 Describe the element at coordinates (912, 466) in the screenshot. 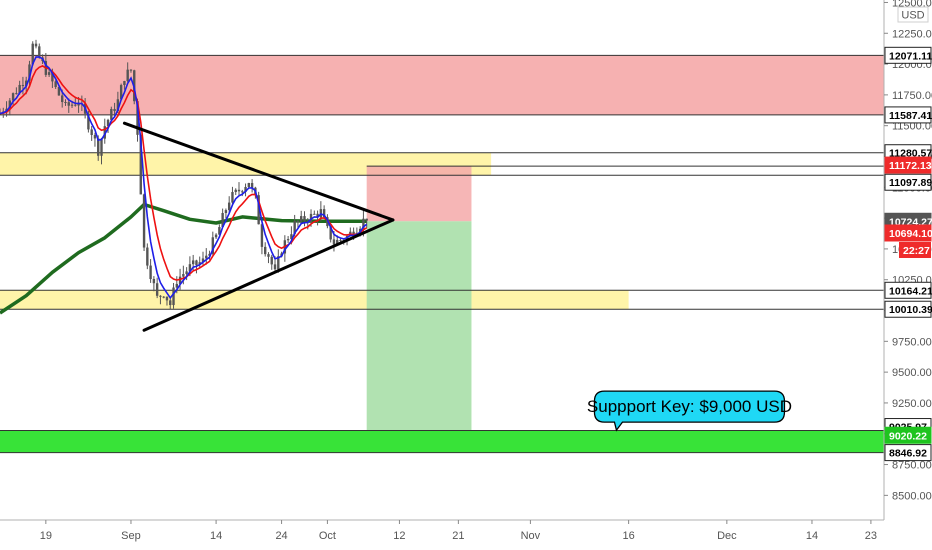

I see `price-tick-label: 8750.00` at that location.